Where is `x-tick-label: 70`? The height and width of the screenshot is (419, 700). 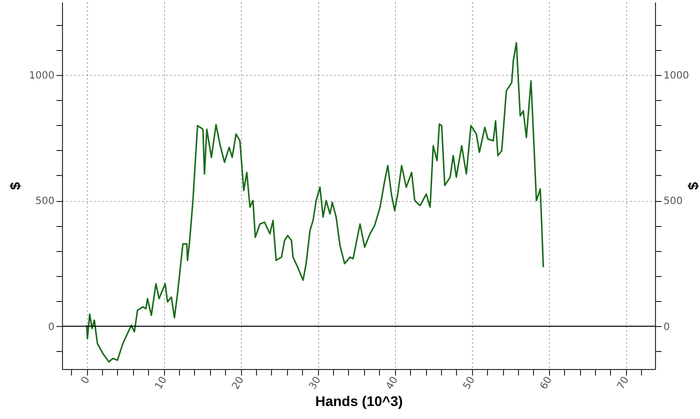 x-tick-label: 70 is located at coordinates (624, 383).